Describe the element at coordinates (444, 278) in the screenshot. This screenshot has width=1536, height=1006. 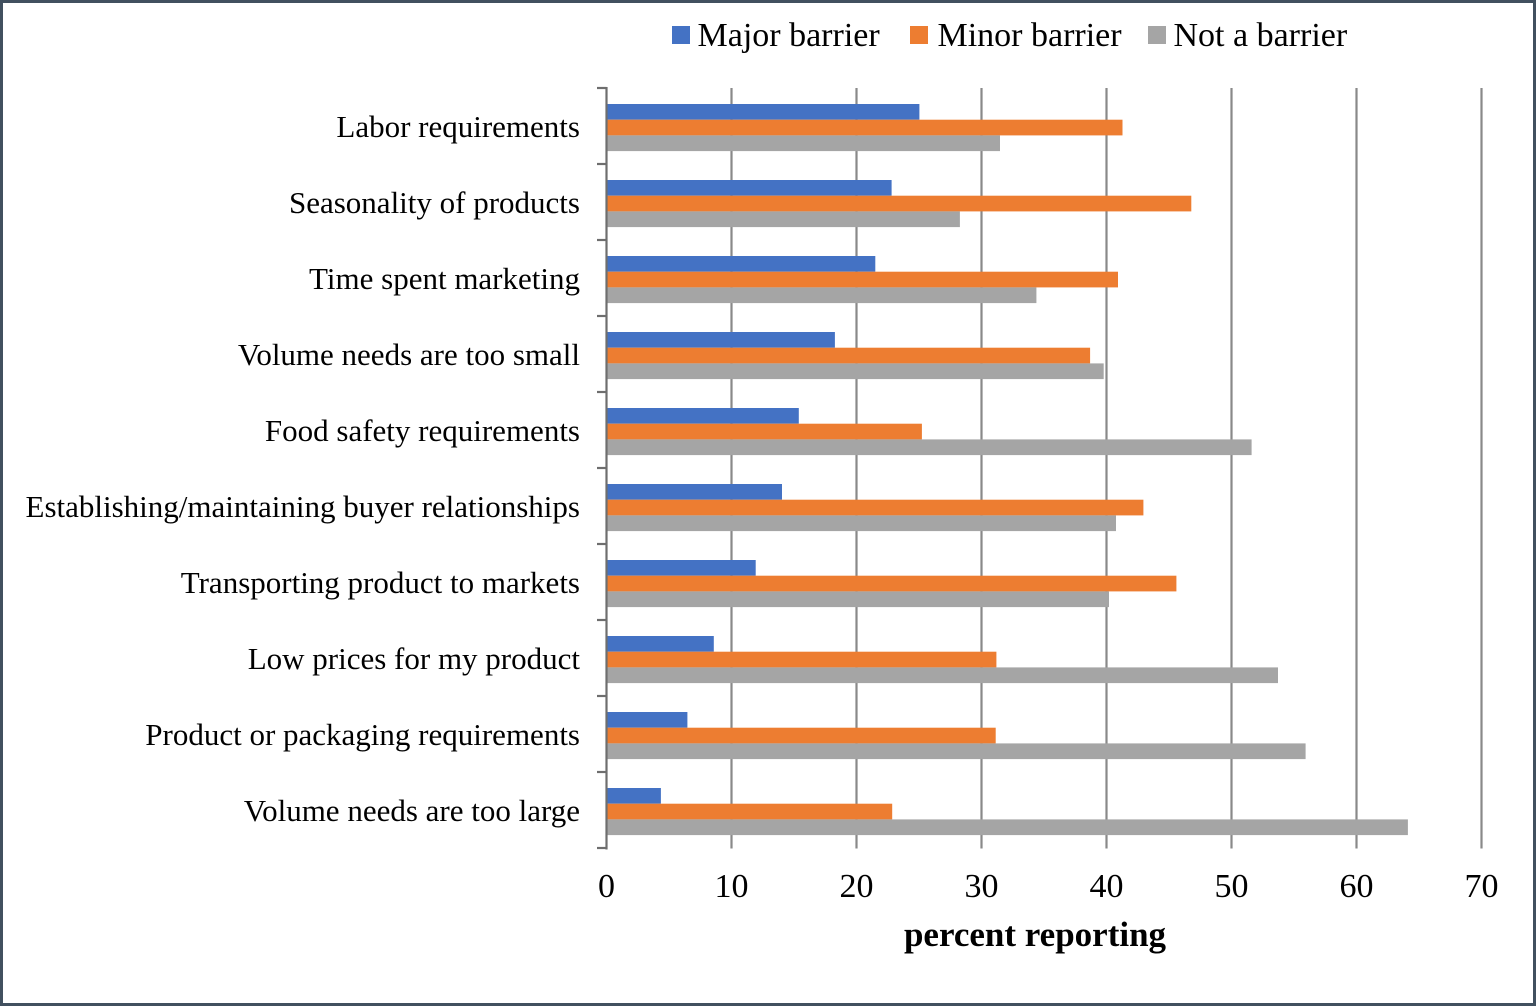
I see `svg-text: Time spent marketing` at that location.